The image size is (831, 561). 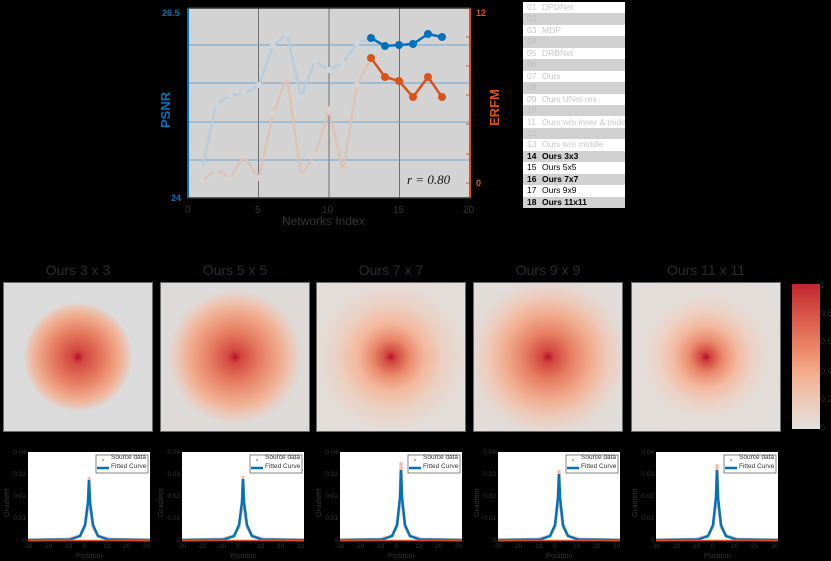 What do you see at coordinates (564, 201) in the screenshot?
I see `legend-item-label: Ours 11x11` at bounding box center [564, 201].